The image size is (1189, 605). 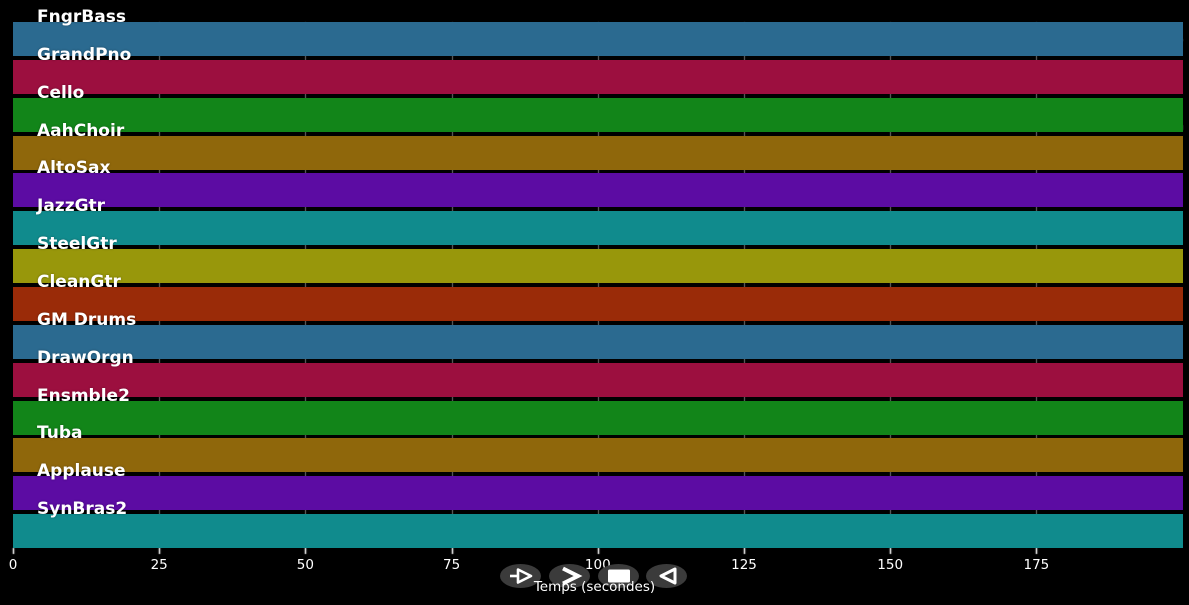 I want to click on play-icon, so click(x=520, y=576).